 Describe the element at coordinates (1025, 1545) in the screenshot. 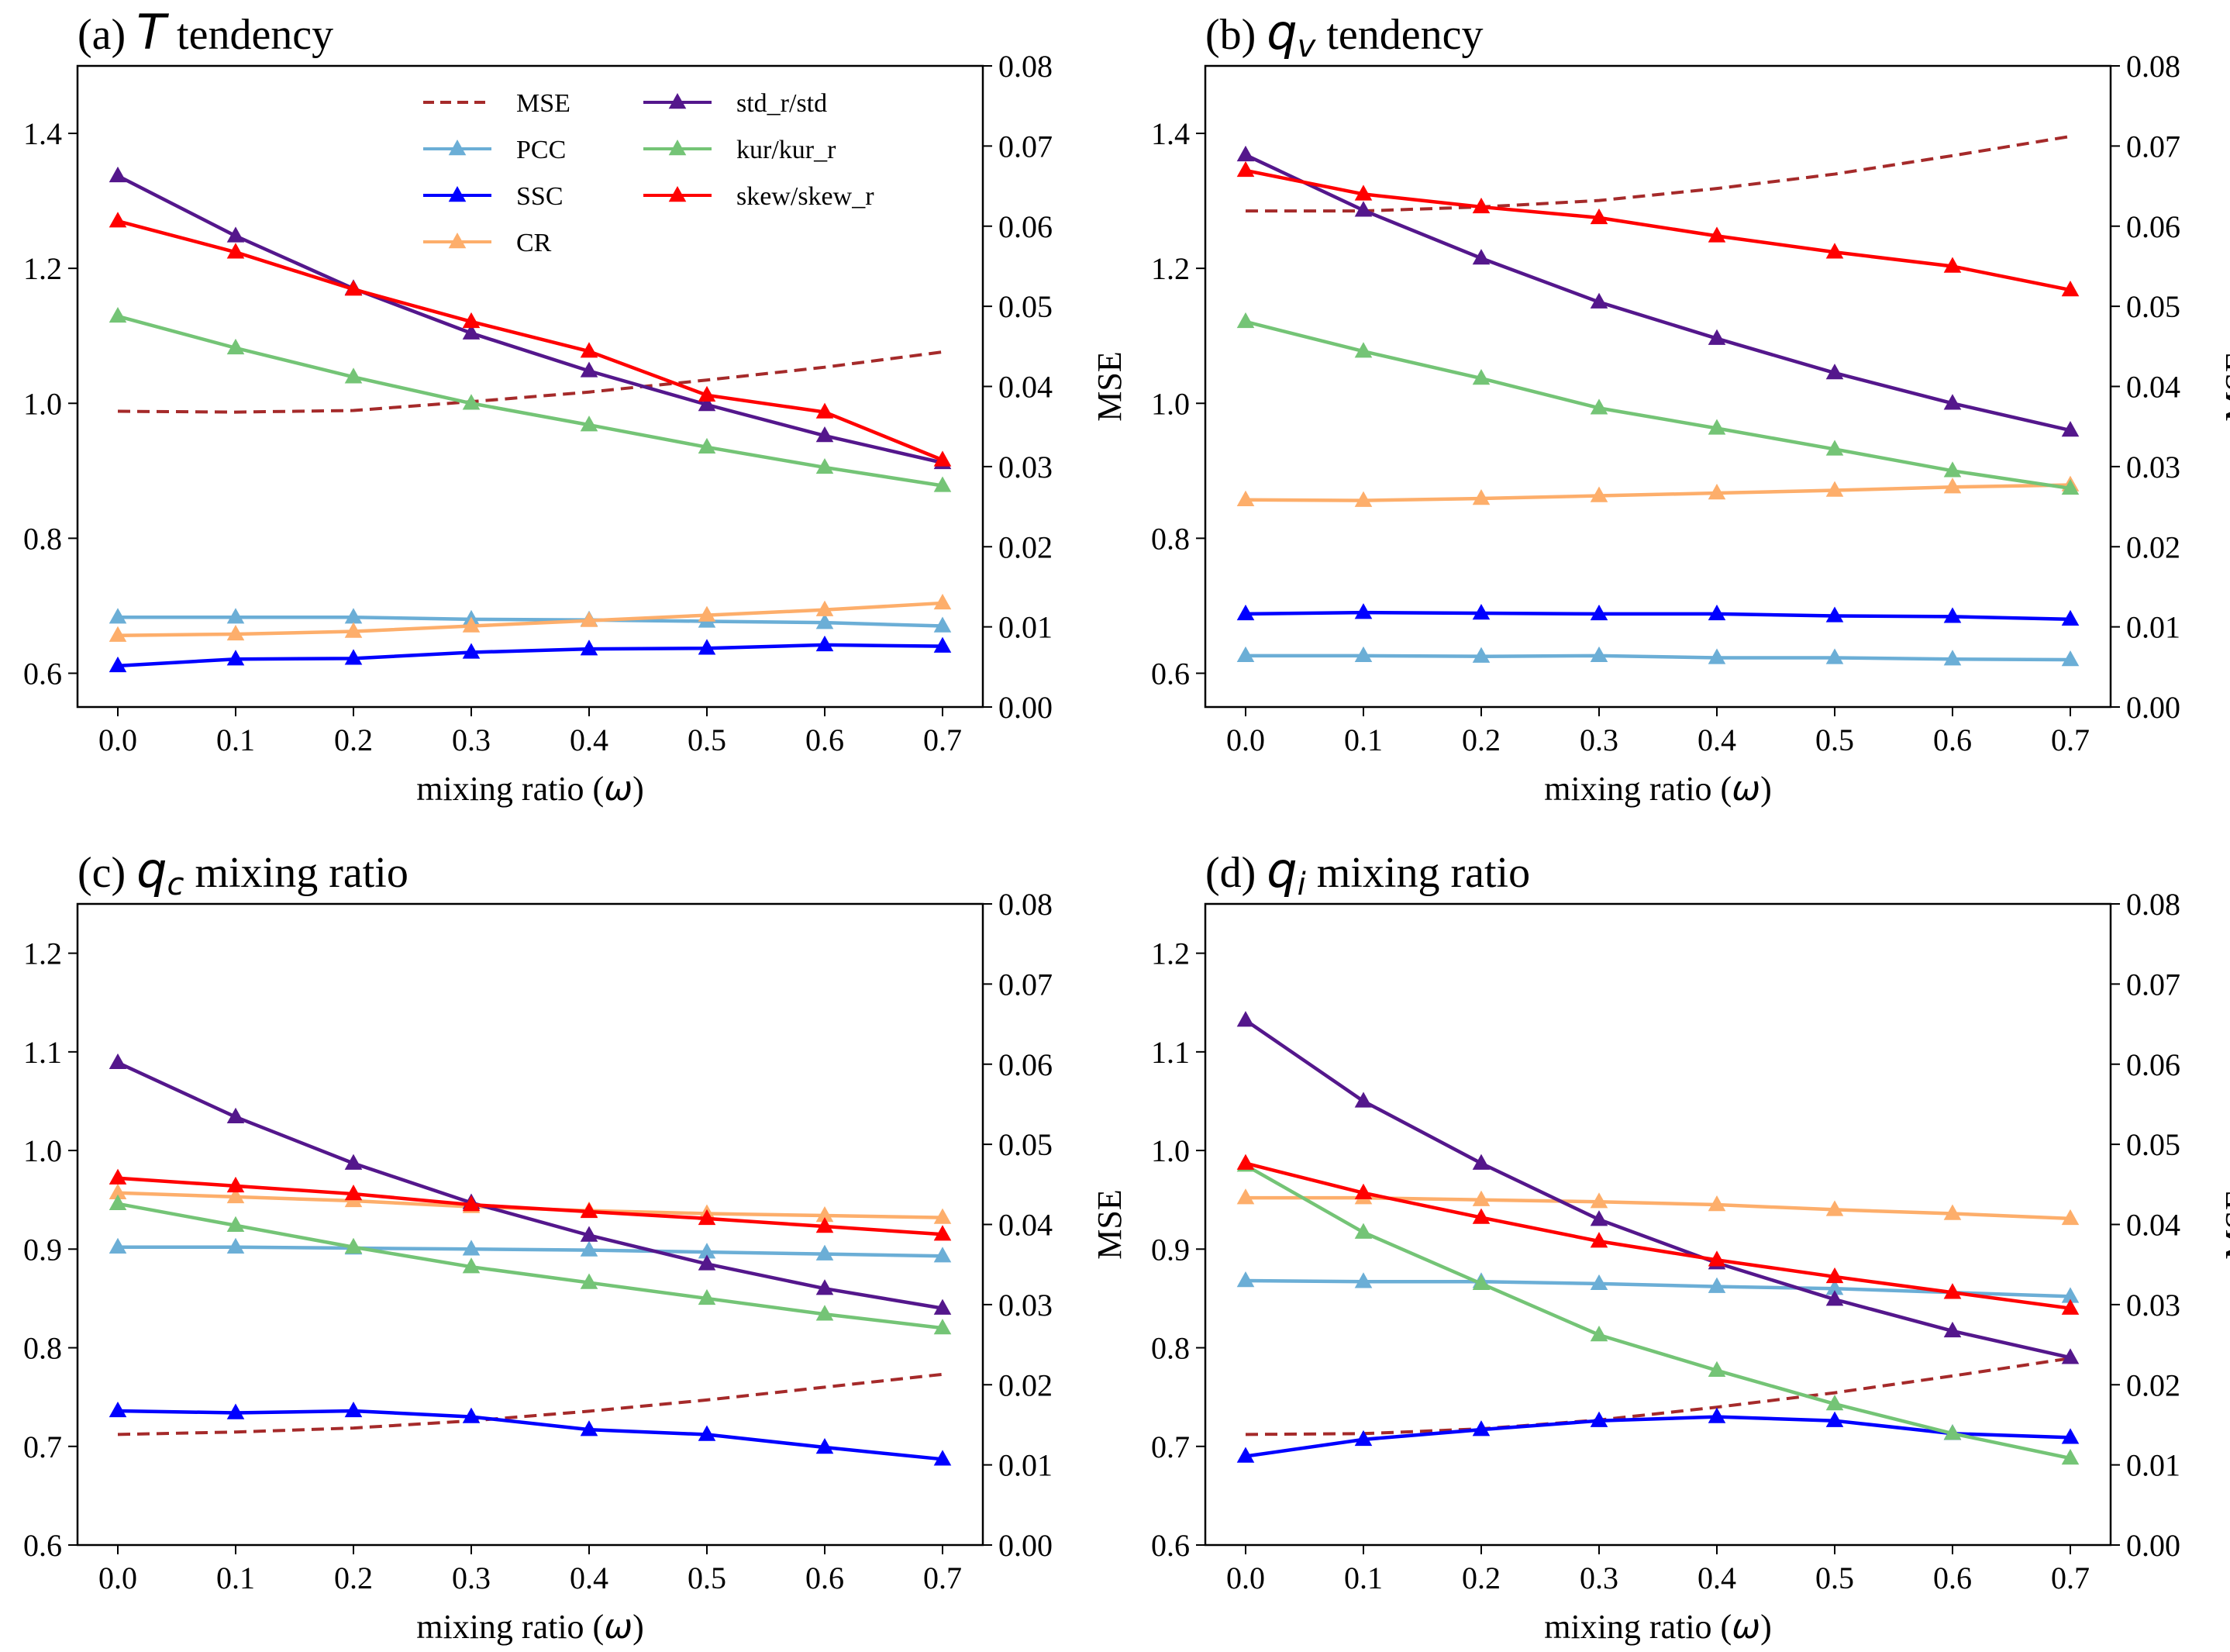

I see `y2-tick-label: 0.00` at that location.